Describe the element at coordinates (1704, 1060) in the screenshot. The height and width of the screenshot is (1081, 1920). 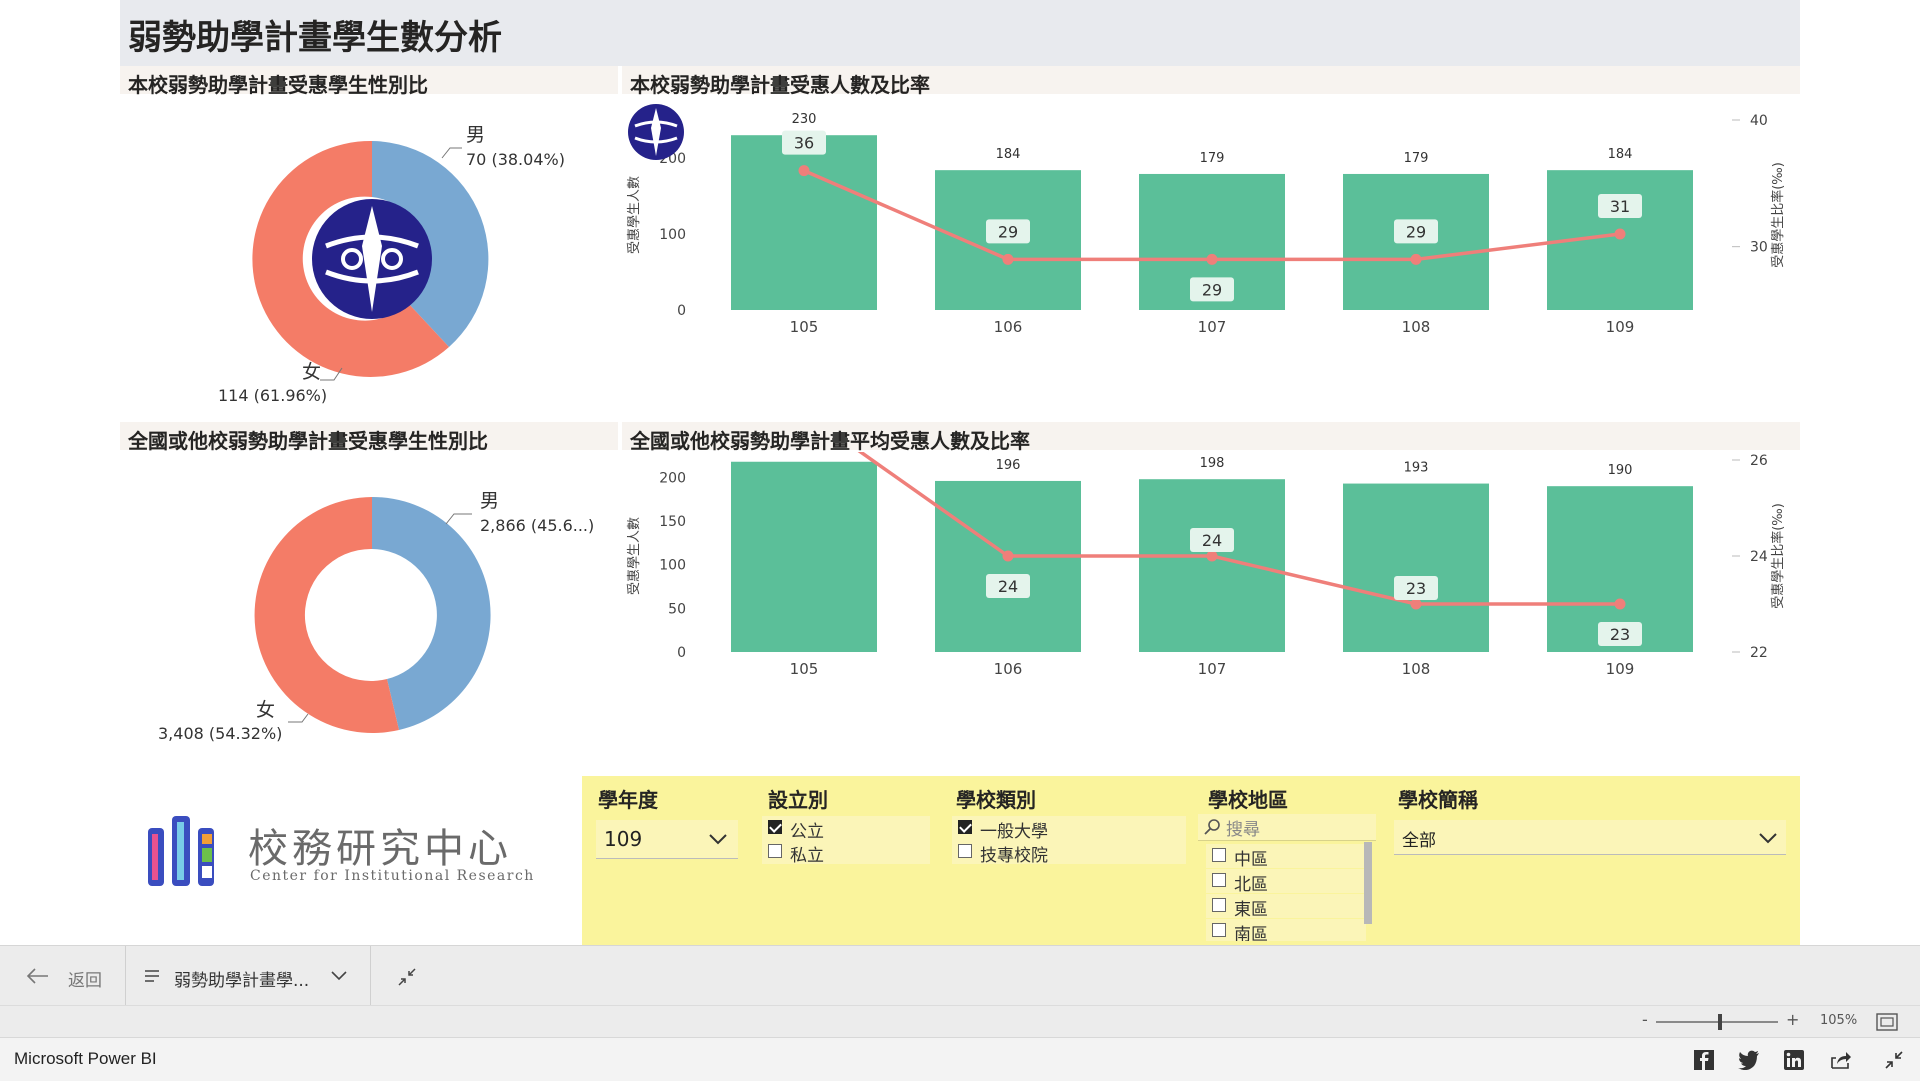
I see `facebook-icon` at that location.